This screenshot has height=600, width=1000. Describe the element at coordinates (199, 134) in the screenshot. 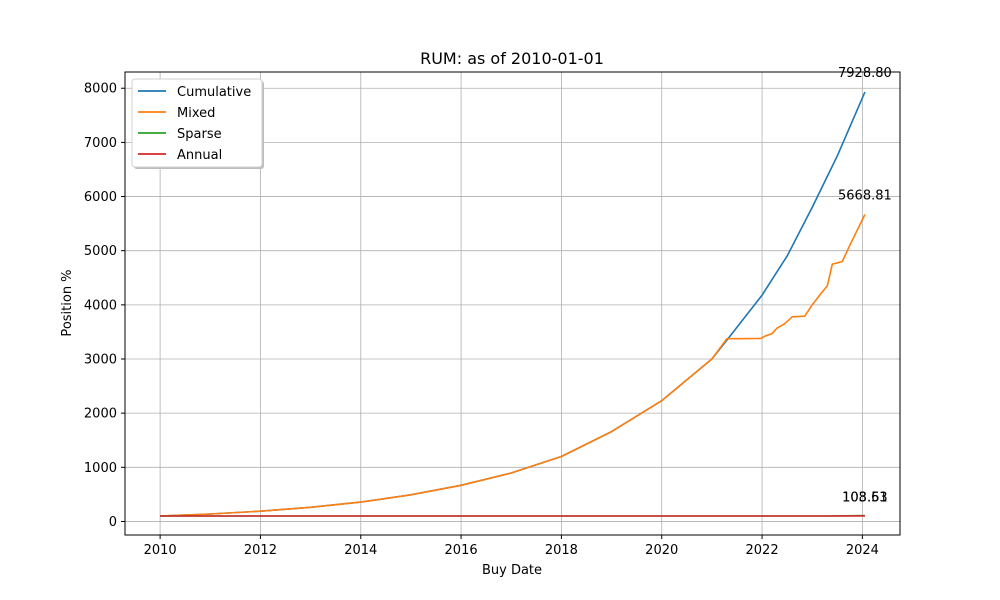

I see `legend-label-sparse: Sparse` at that location.